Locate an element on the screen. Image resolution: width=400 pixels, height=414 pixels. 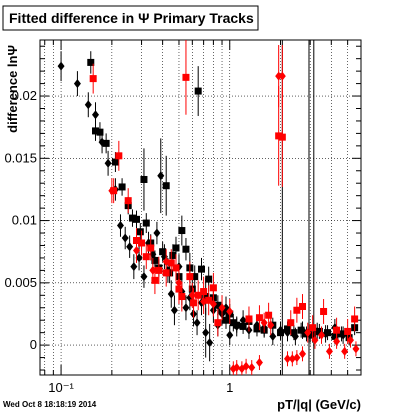
x-tick-label: 10⁻¹ is located at coordinates (61, 387).